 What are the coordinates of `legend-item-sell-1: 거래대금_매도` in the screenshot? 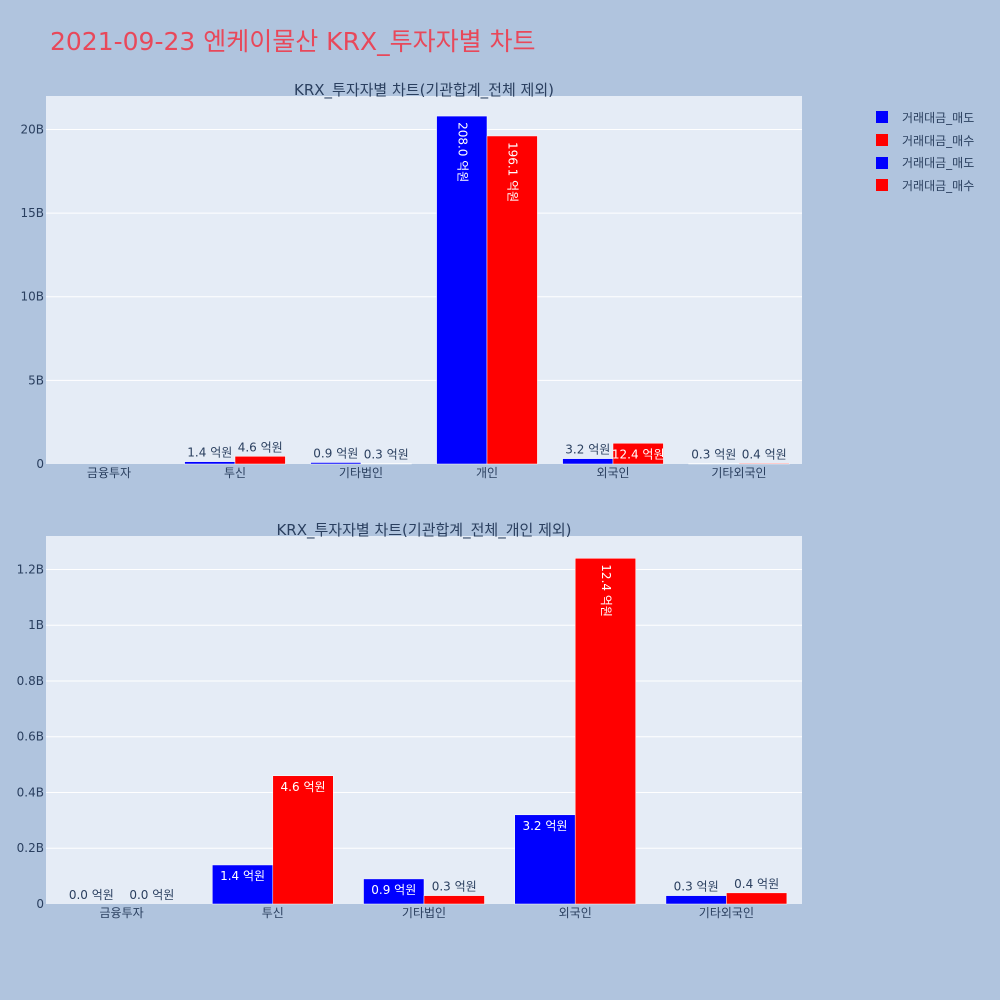 It's located at (925, 117).